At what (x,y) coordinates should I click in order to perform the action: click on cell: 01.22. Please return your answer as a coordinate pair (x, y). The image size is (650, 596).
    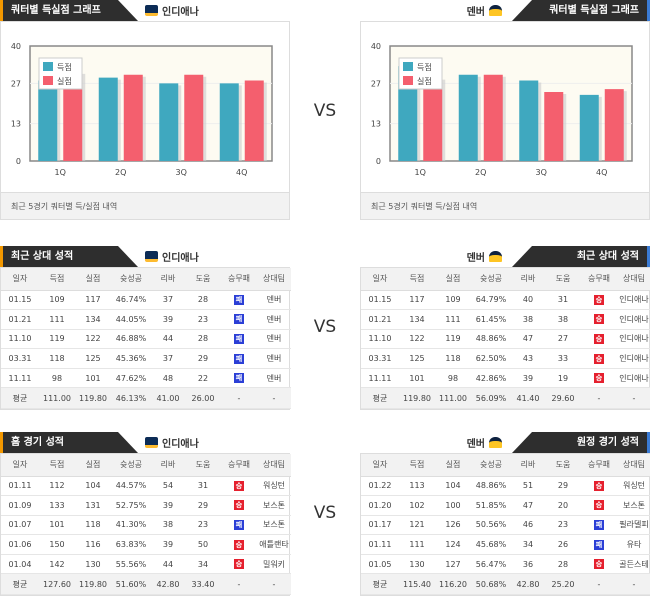
    Looking at the image, I should click on (380, 486).